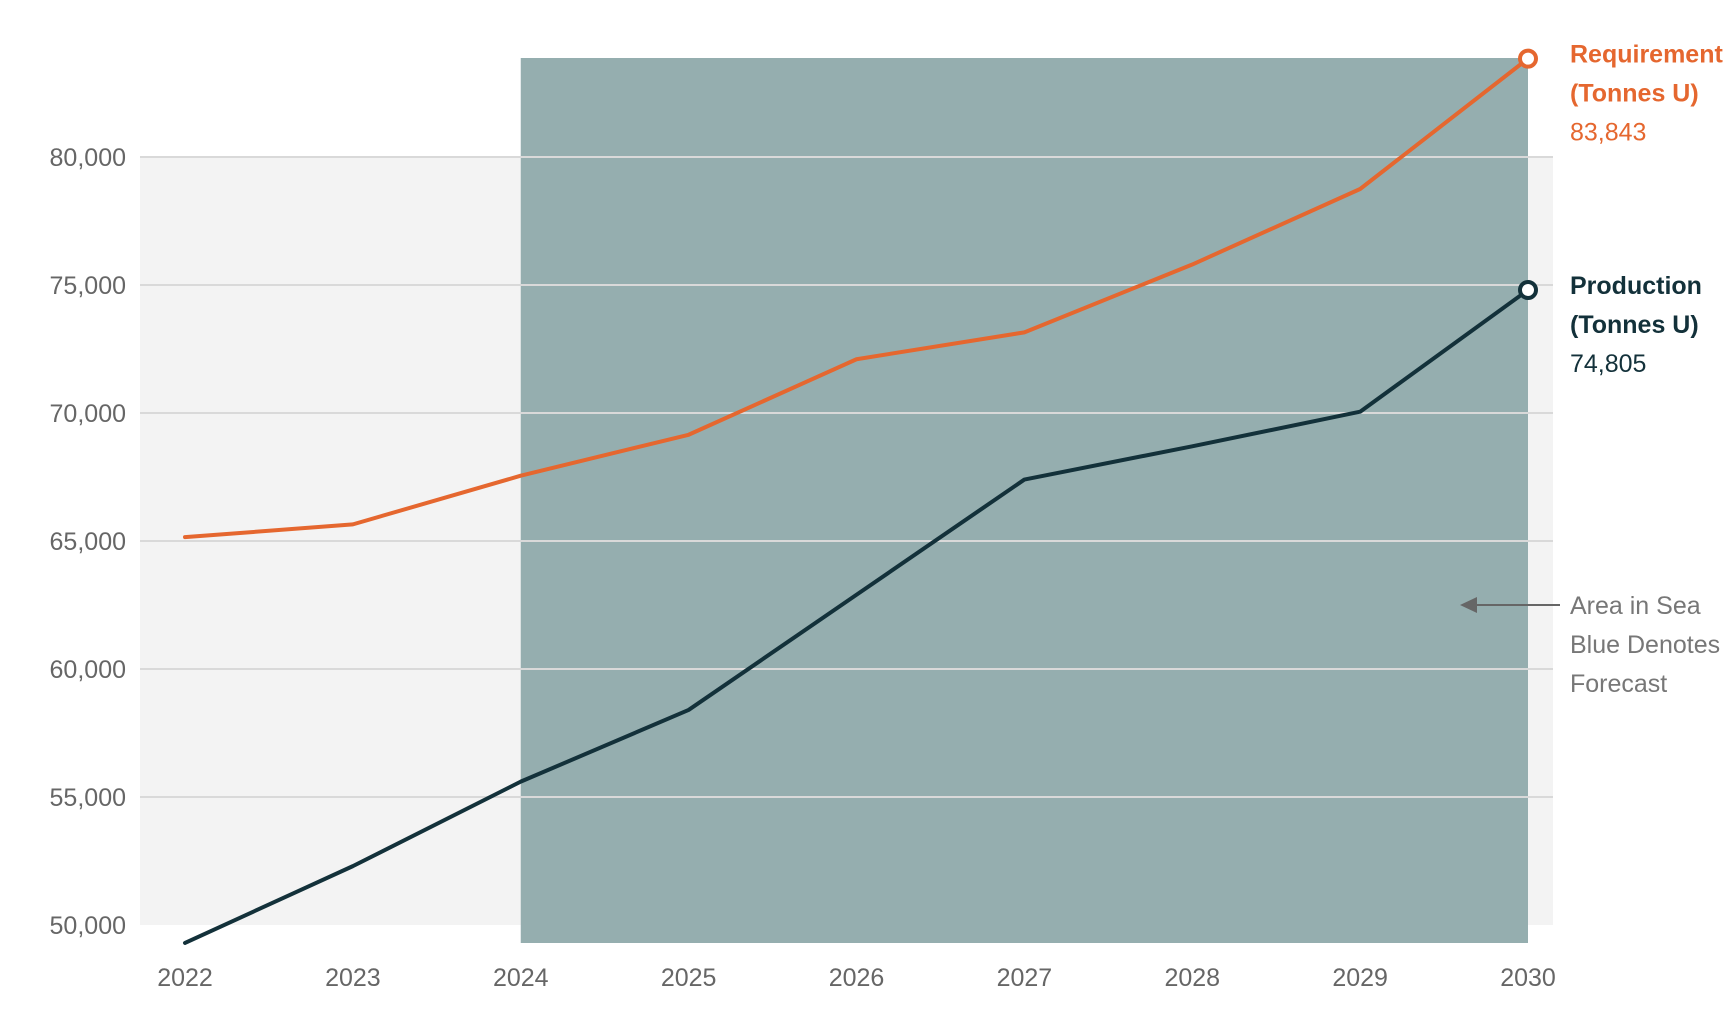  Describe the element at coordinates (1645, 645) in the screenshot. I see `annotation-text: Blue Denotes` at that location.